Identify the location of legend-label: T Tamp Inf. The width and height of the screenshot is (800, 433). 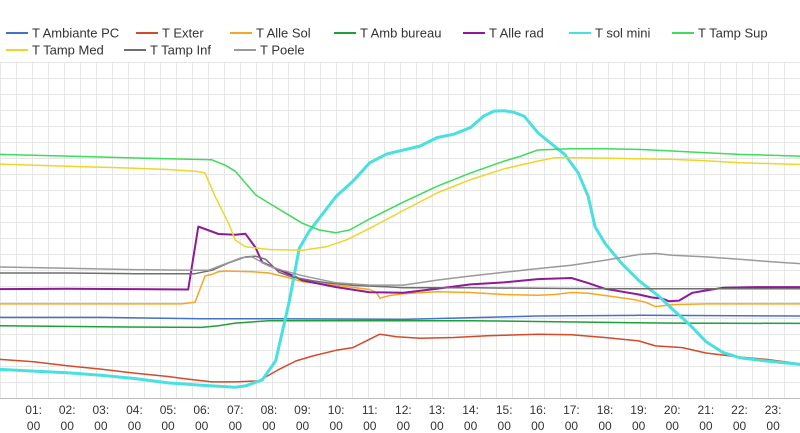
(180, 50).